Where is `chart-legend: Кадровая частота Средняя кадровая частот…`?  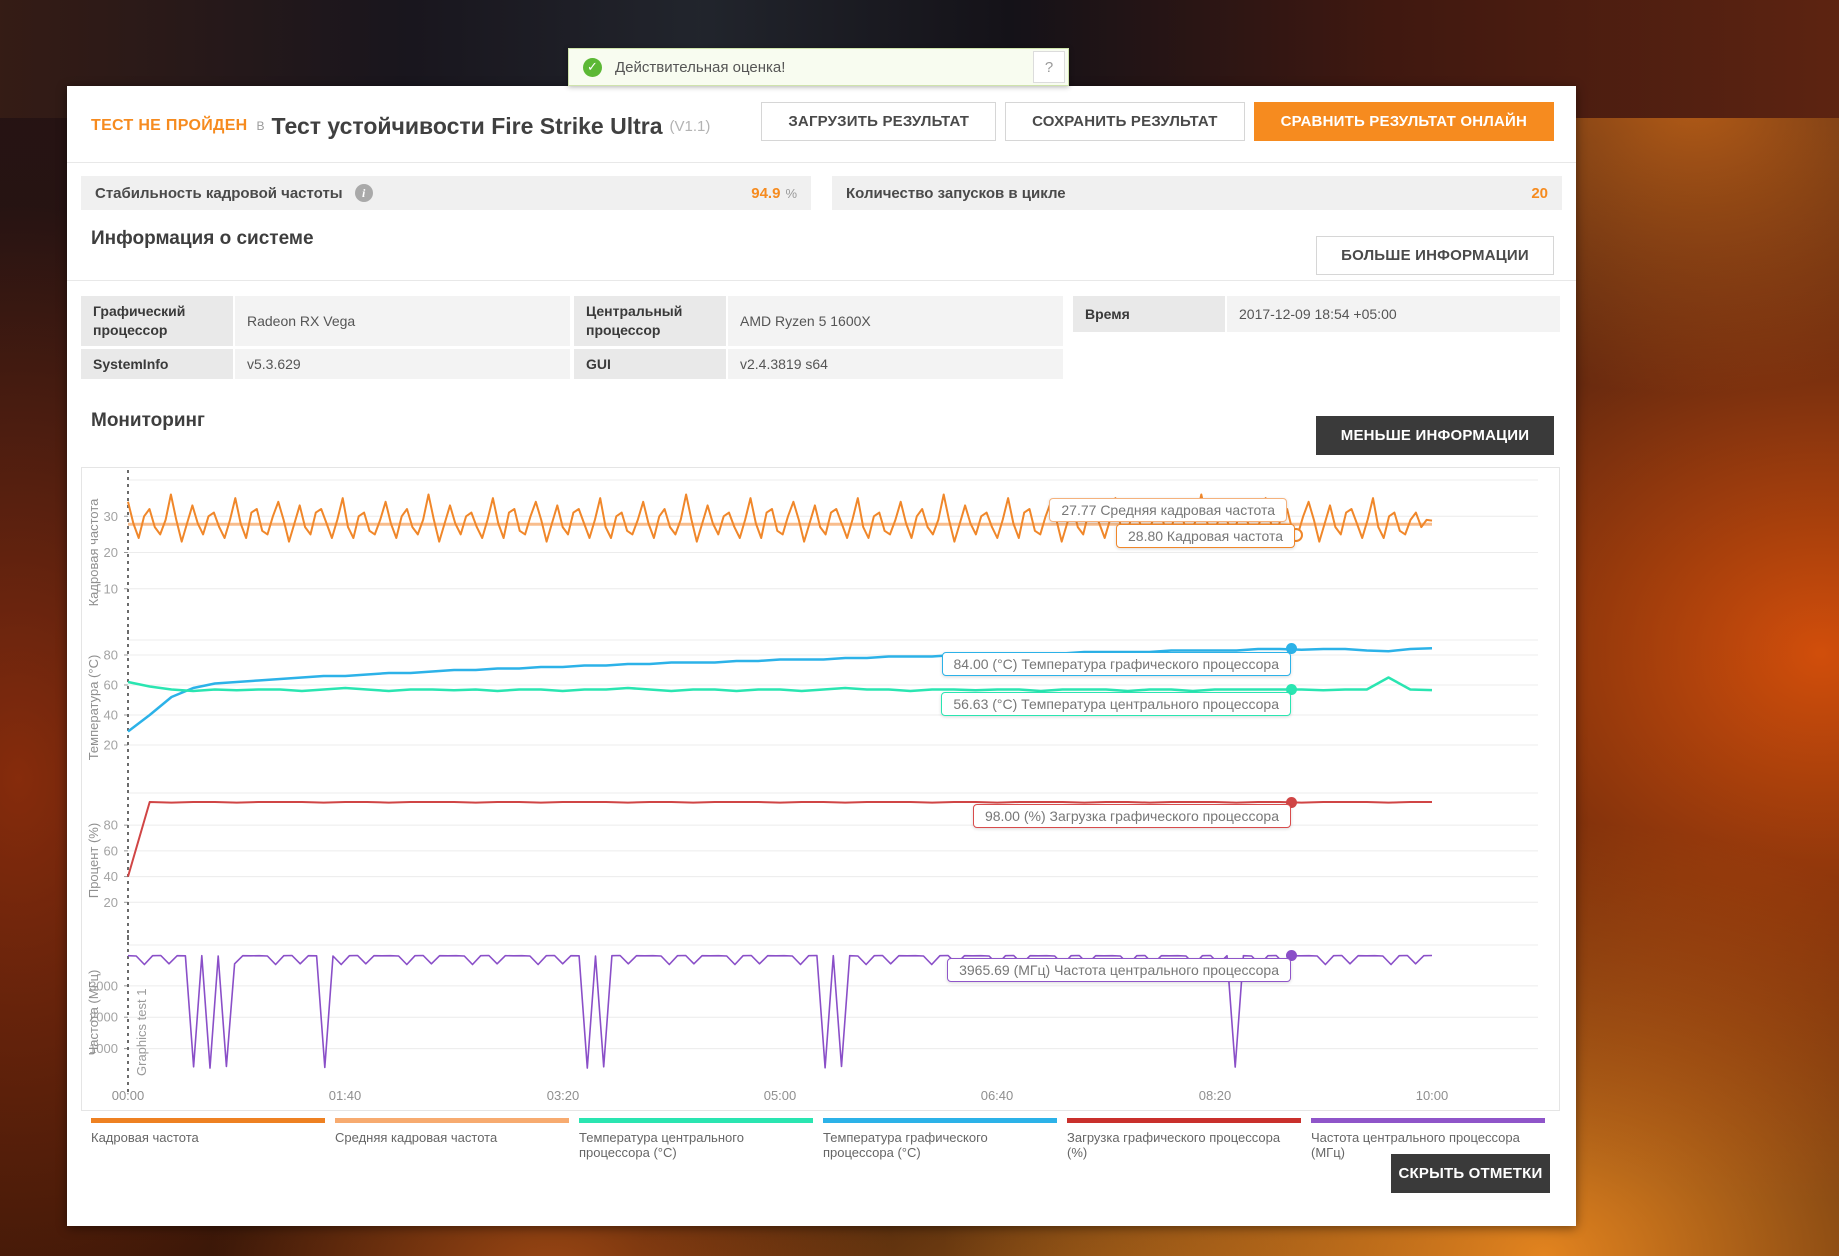
chart-legend: Кадровая частота Средняя кадровая частот… is located at coordinates (818, 1139).